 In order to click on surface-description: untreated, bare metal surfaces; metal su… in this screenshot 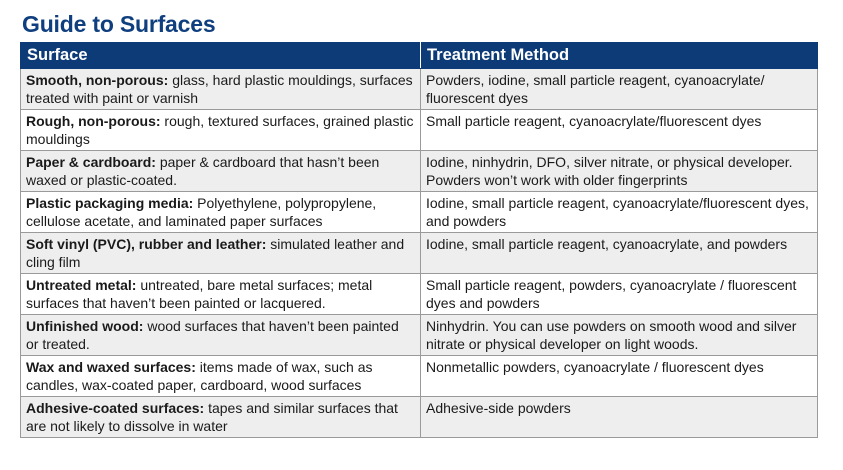, I will do `click(199, 294)`.